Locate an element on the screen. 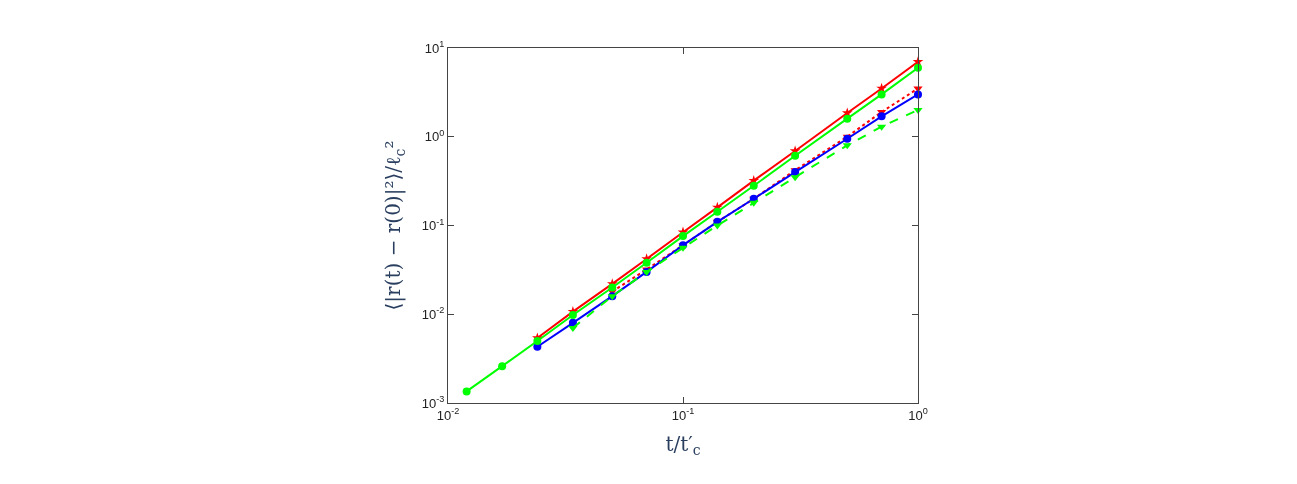 Image resolution: width=1297 pixels, height=484 pixels. y-tick-label: 10$^{-2}$ is located at coordinates (433, 313).